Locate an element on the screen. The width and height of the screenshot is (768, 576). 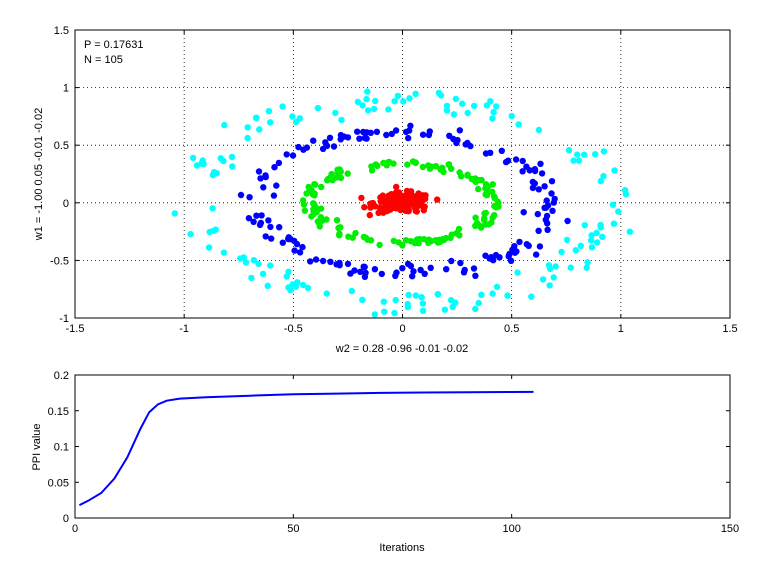
line-y-tick-label: 0.2 is located at coordinates (61, 376).